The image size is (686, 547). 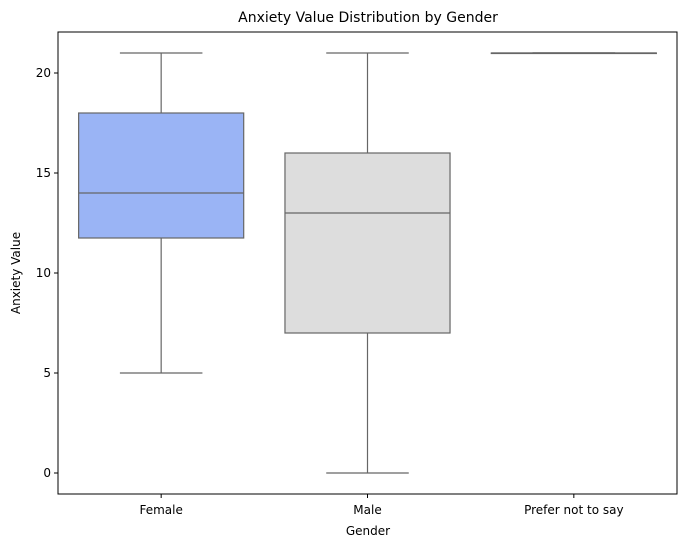 I want to click on y-tick-label: 5, so click(x=47, y=373).